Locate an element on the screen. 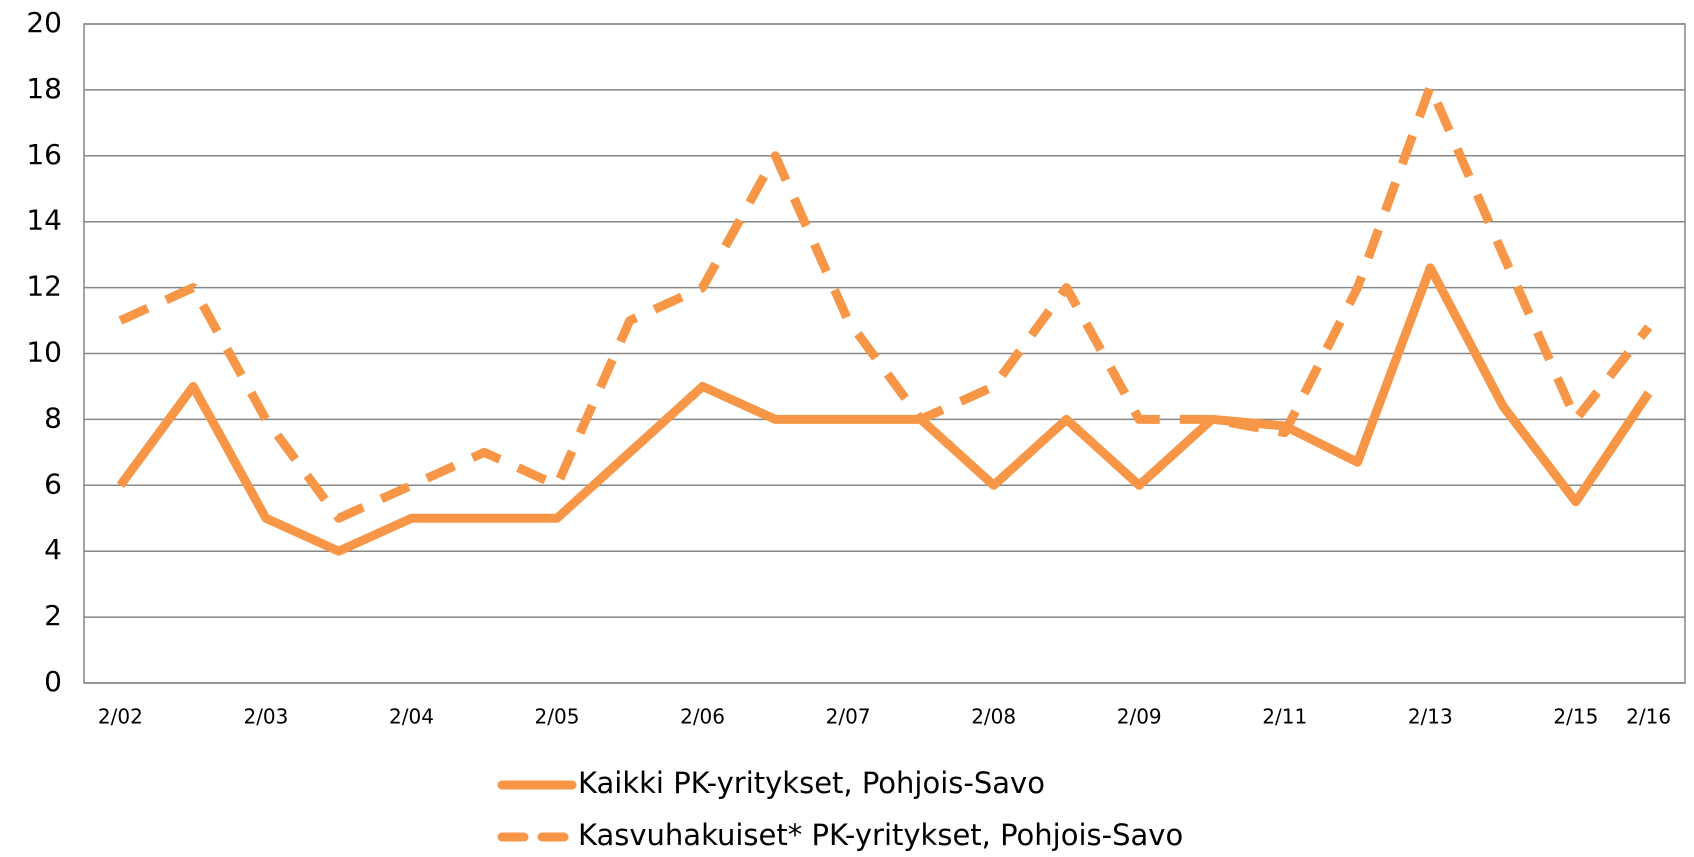  y-tick-label: 10 is located at coordinates (44, 352).